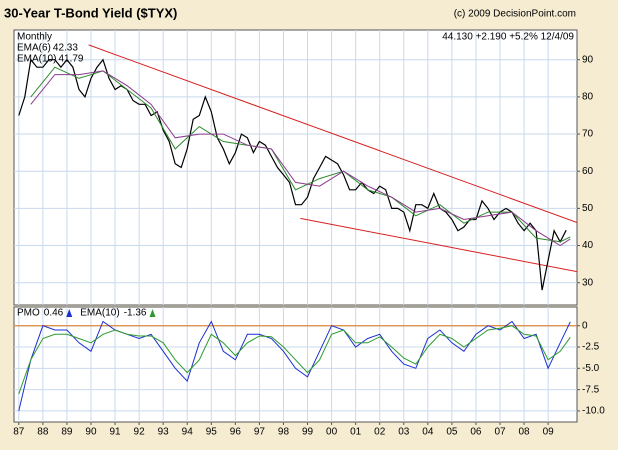  Describe the element at coordinates (91, 432) in the screenshot. I see `x-tick-label: 90` at that location.